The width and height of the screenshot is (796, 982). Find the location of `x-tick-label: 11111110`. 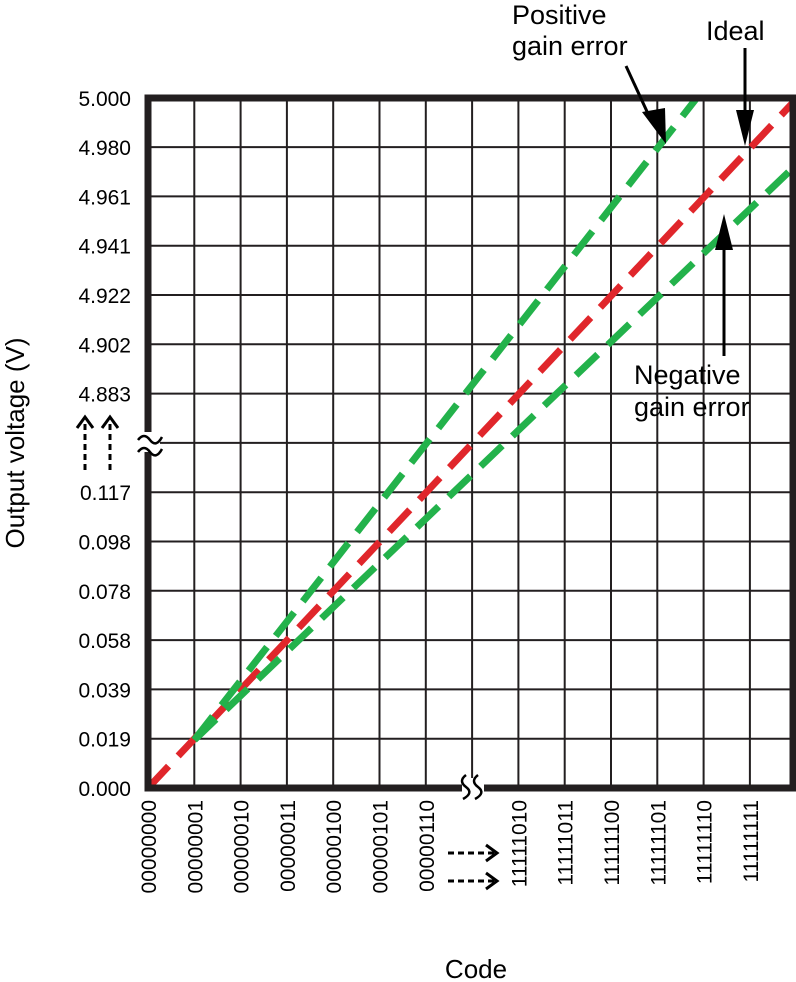

x-tick-label: 11111110 is located at coordinates (705, 842).